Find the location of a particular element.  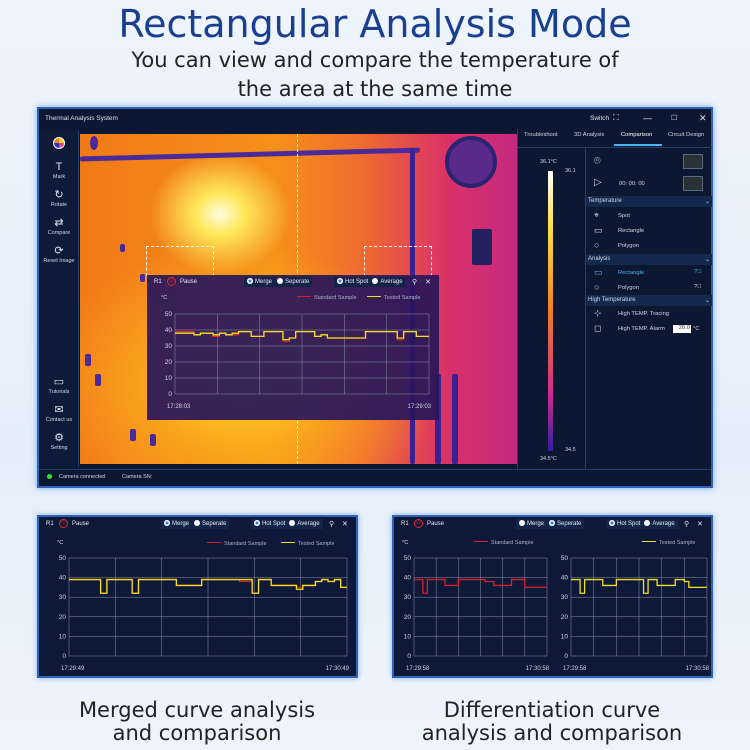

legend-tested-sample: Tested Sample is located at coordinates (393, 298).